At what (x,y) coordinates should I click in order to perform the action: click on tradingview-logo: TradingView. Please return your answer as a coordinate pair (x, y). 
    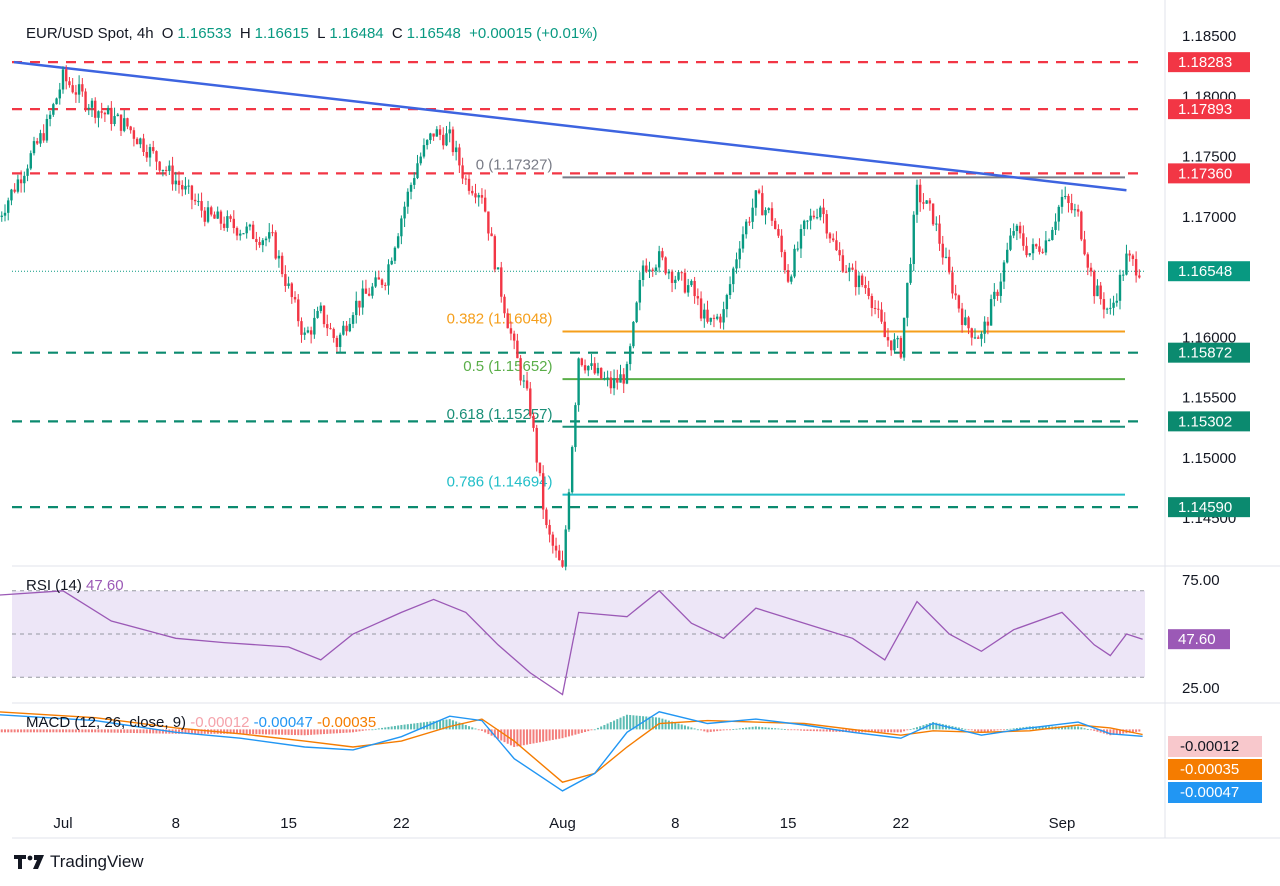
    Looking at the image, I should click on (79, 862).